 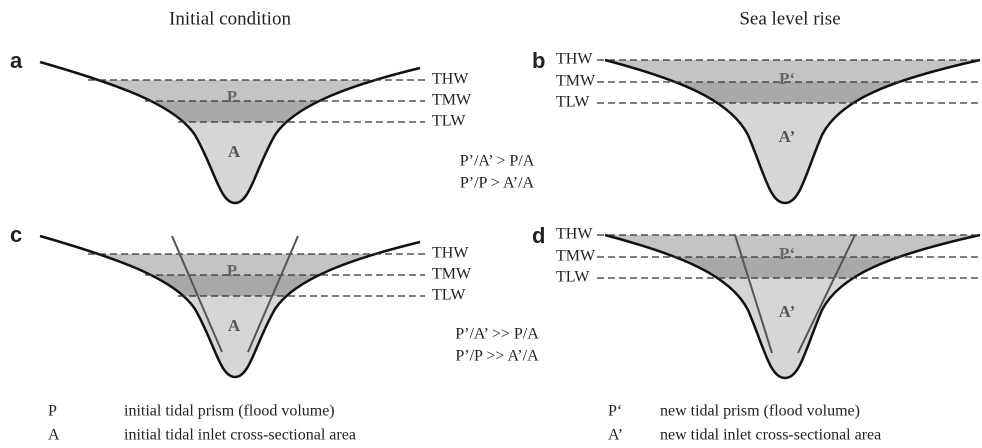 I want to click on legend-symbol: A’, so click(x=615, y=435).